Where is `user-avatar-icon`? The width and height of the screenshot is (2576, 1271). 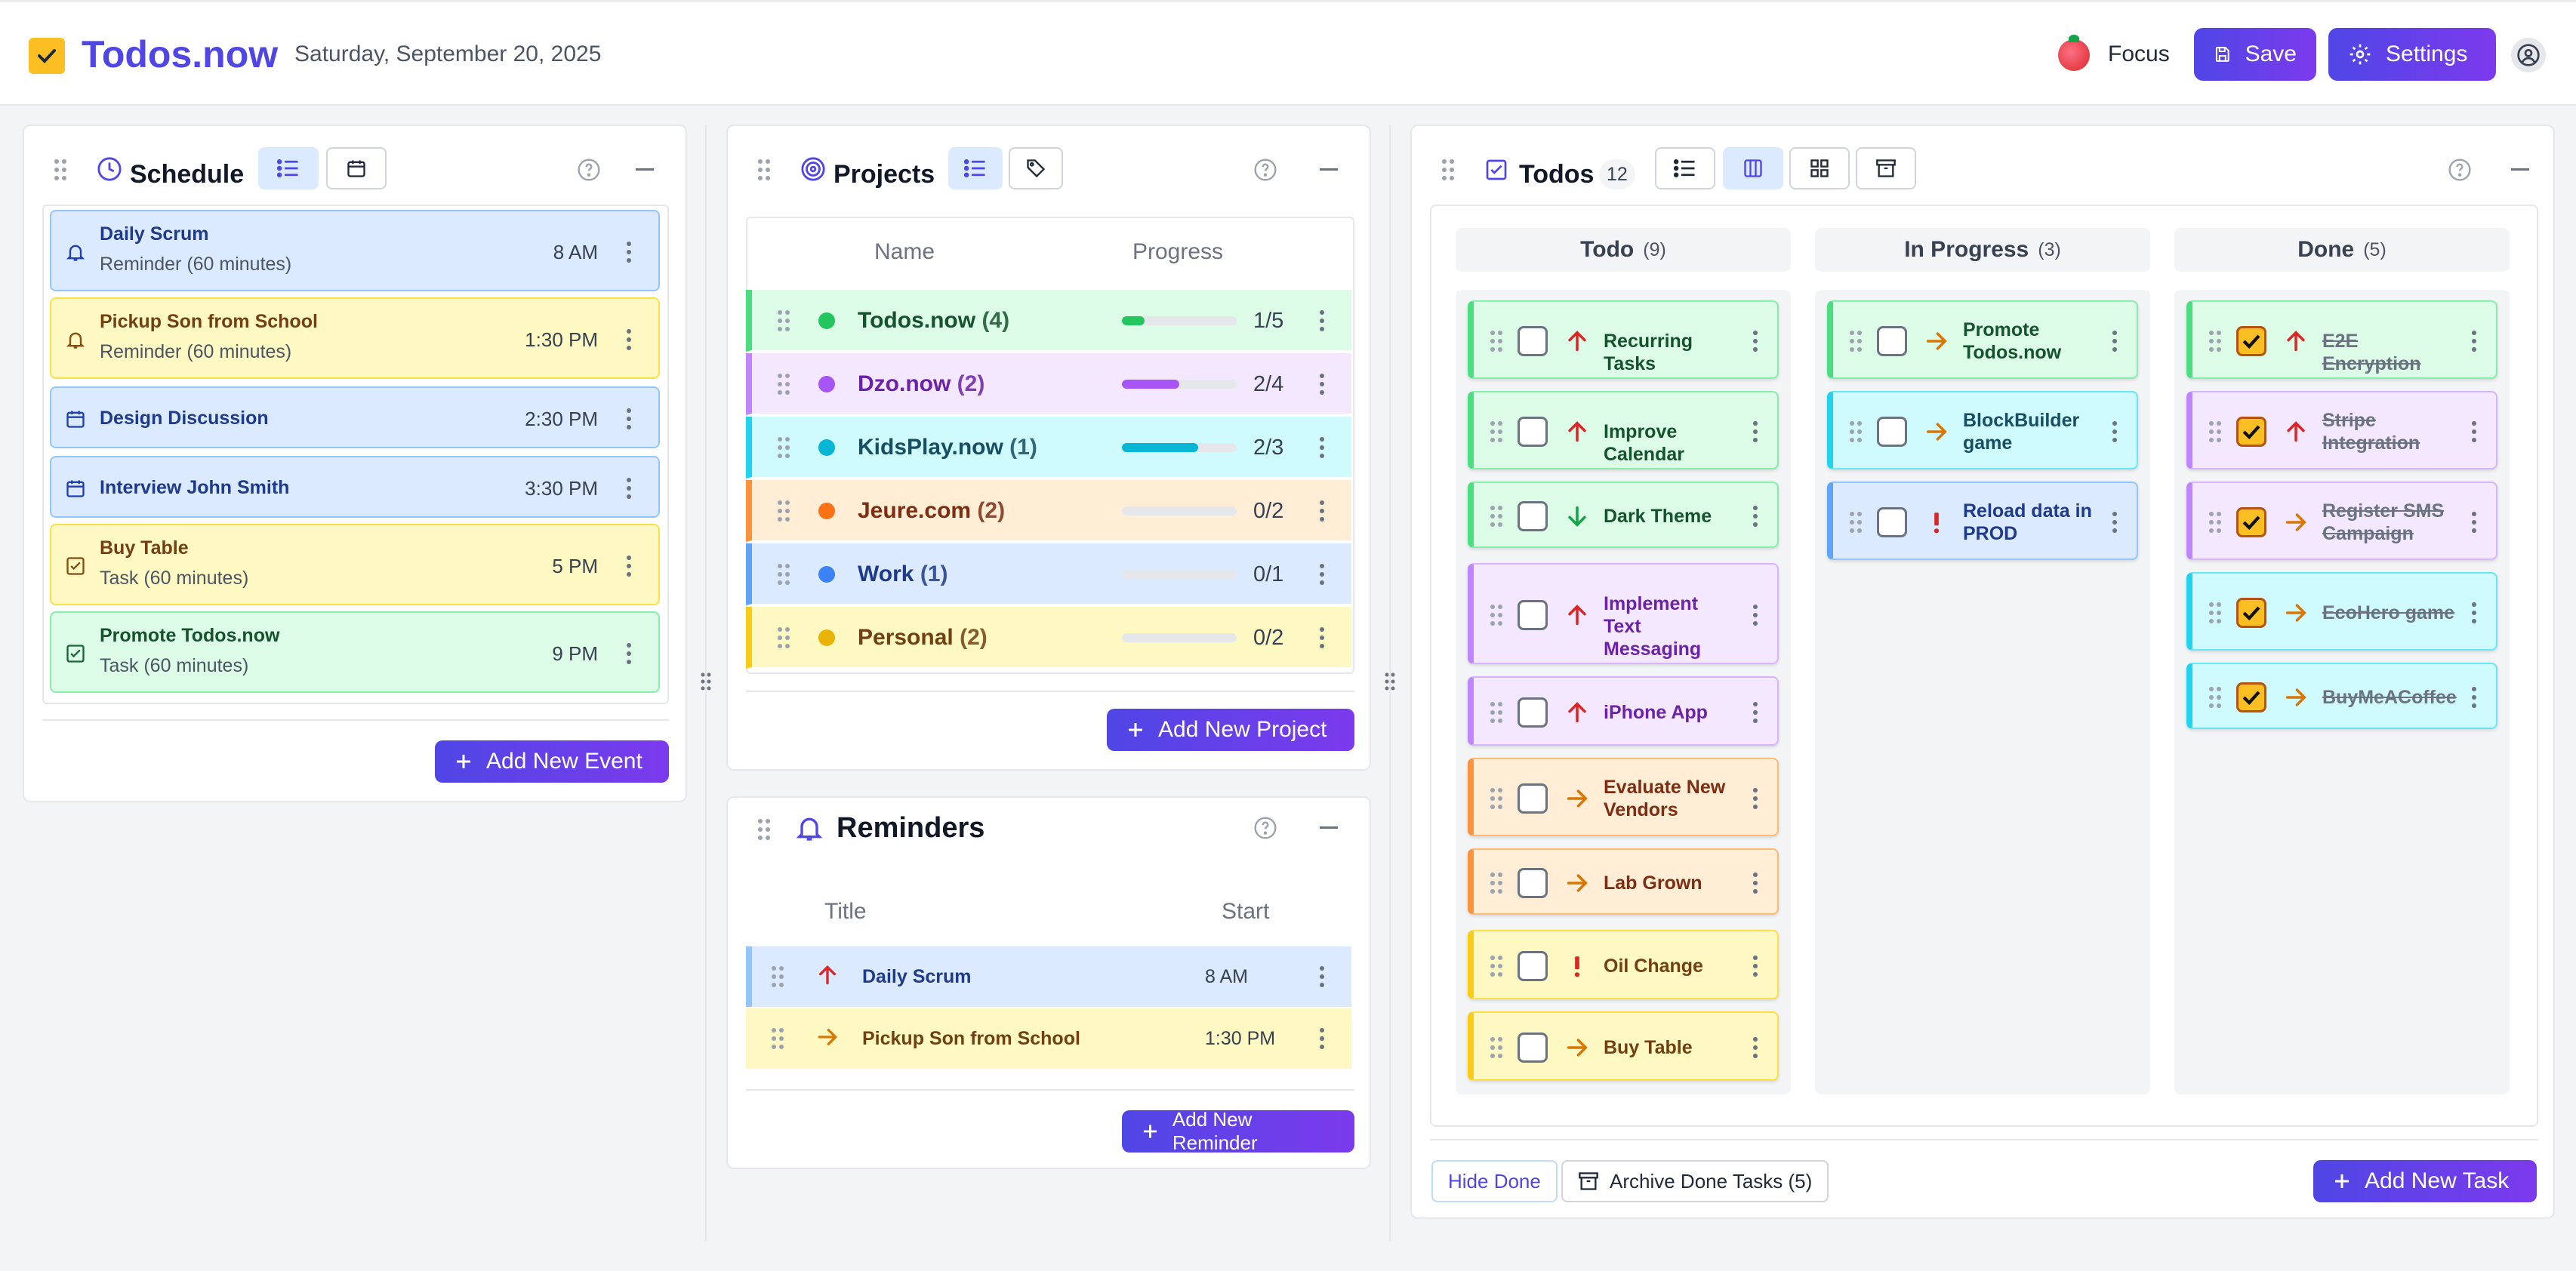
user-avatar-icon is located at coordinates (2528, 55).